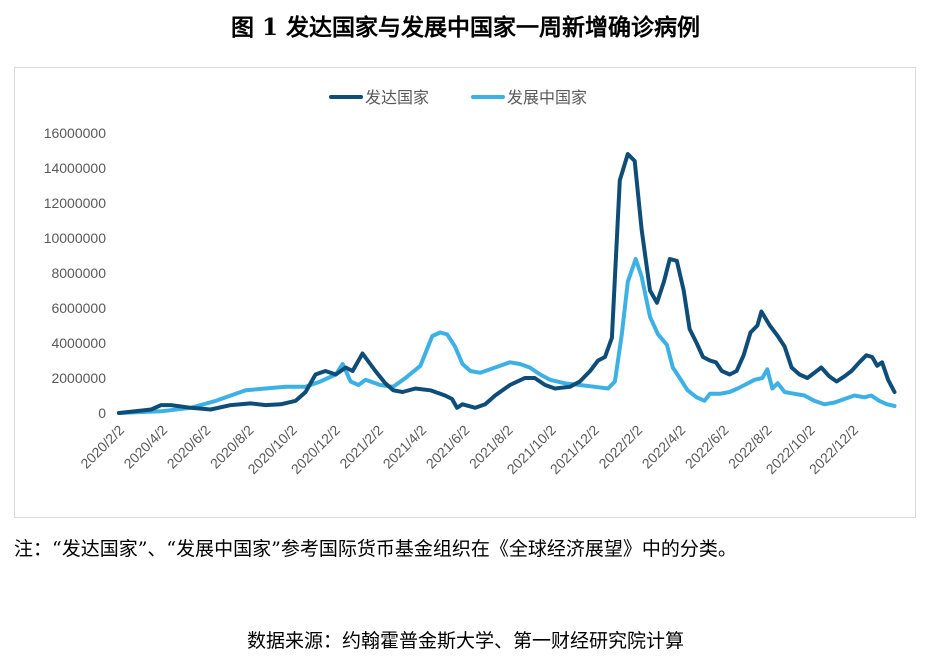 The image size is (931, 665). Describe the element at coordinates (361, 447) in the screenshot. I see `x-tick-label: 2021/2/2` at that location.